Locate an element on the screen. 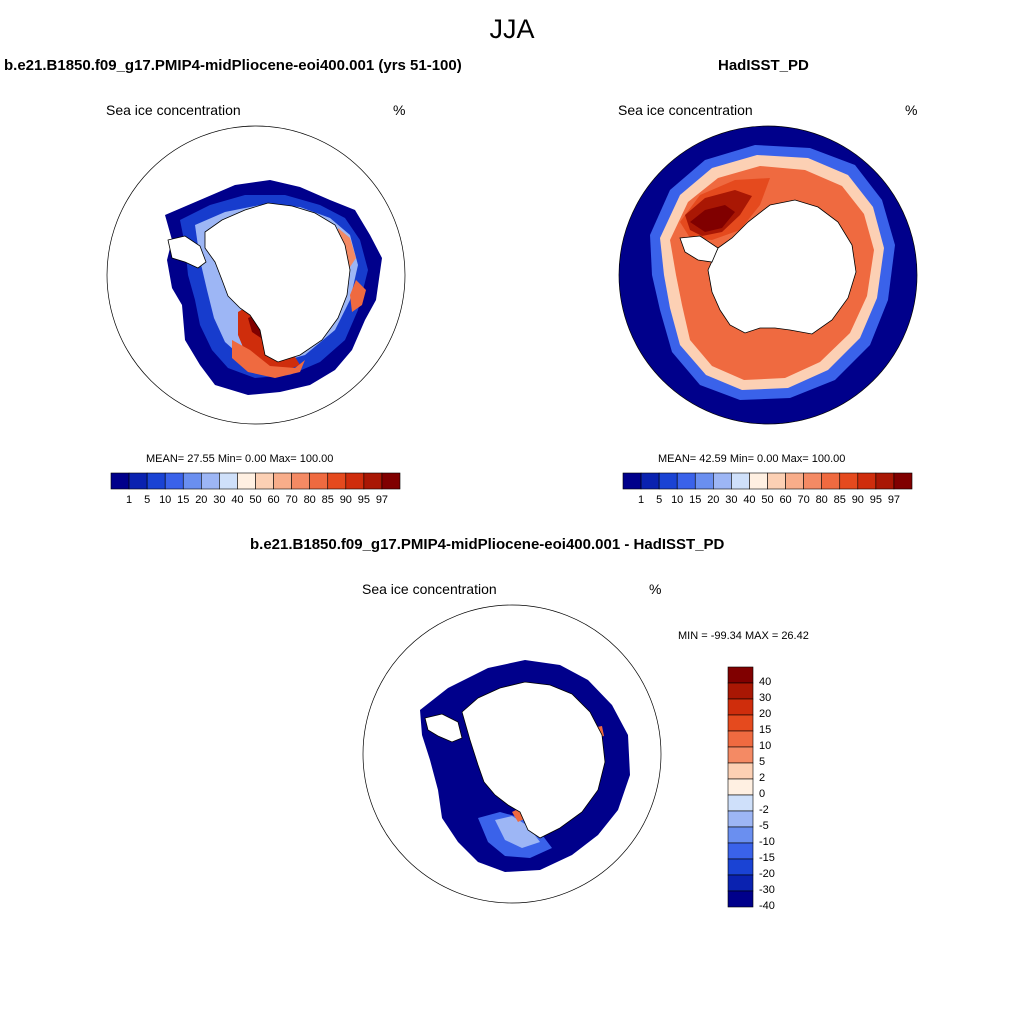 The image size is (1024, 1024). model-colorbar-tick-label: 10 is located at coordinates (165, 500).